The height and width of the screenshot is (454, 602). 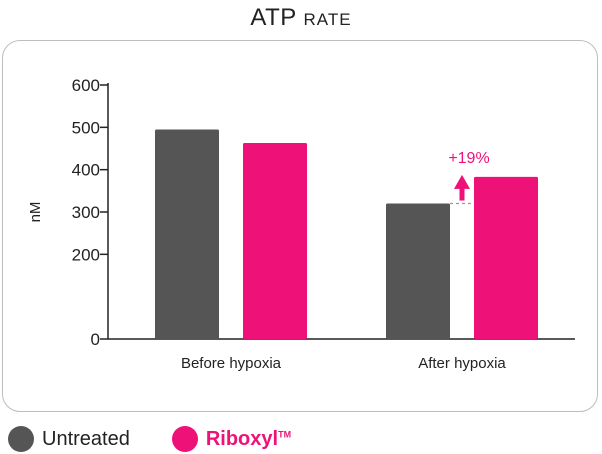 I want to click on y-tick-label: 0, so click(x=95, y=339).